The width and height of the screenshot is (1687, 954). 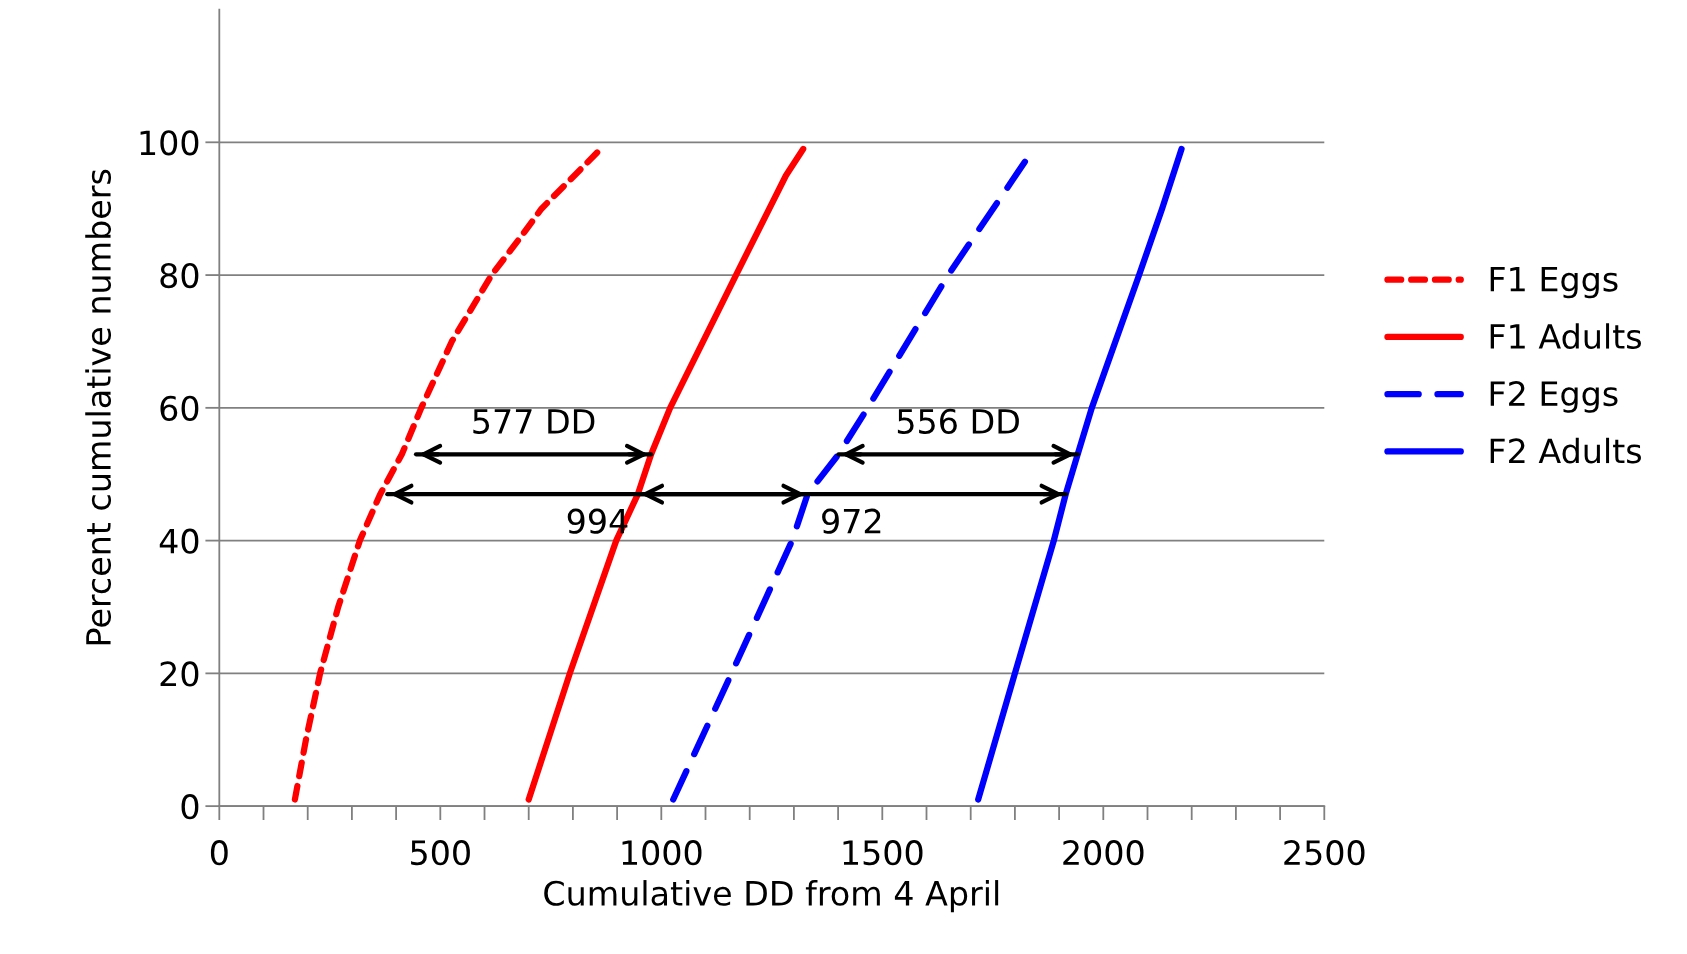 I want to click on x-tick-label: 2500, so click(x=1324, y=853).